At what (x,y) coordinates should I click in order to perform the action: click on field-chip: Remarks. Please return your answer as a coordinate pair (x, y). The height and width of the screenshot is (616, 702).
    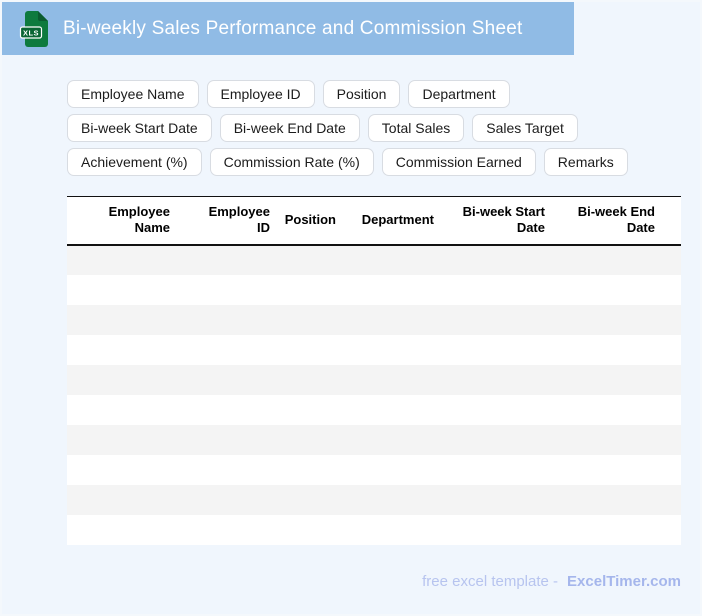
    Looking at the image, I should click on (585, 162).